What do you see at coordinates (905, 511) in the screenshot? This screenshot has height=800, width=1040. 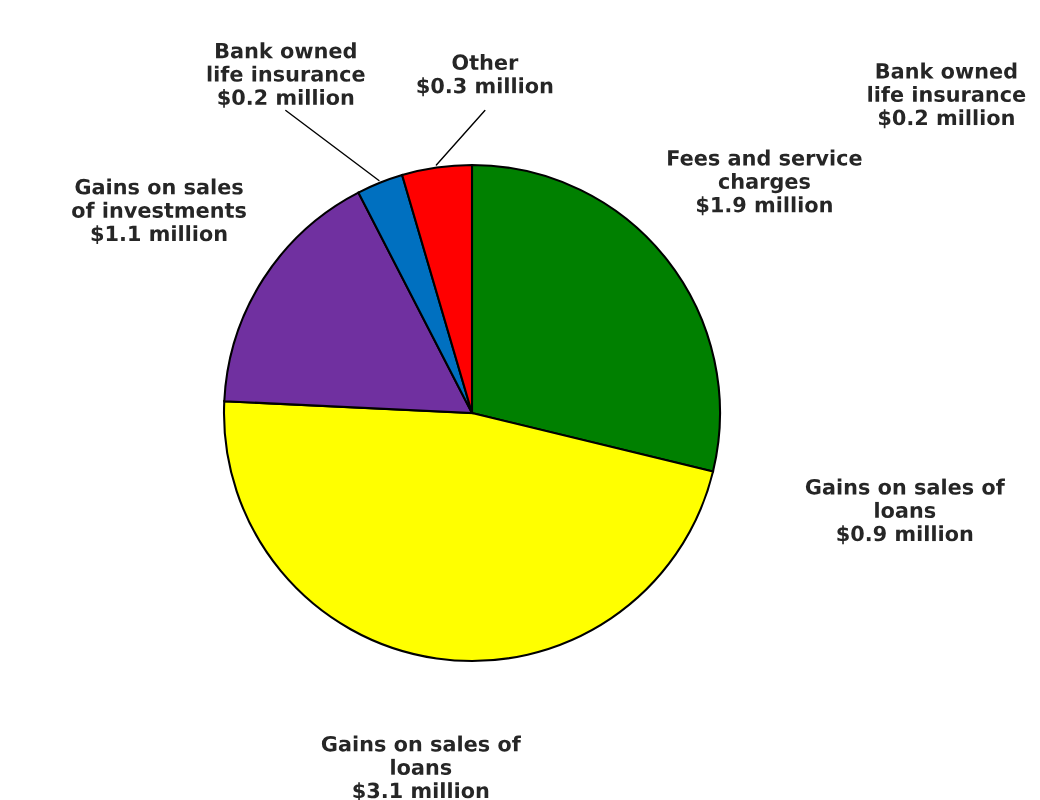 I see `text: Gains on sales of loans $0.9 million` at bounding box center [905, 511].